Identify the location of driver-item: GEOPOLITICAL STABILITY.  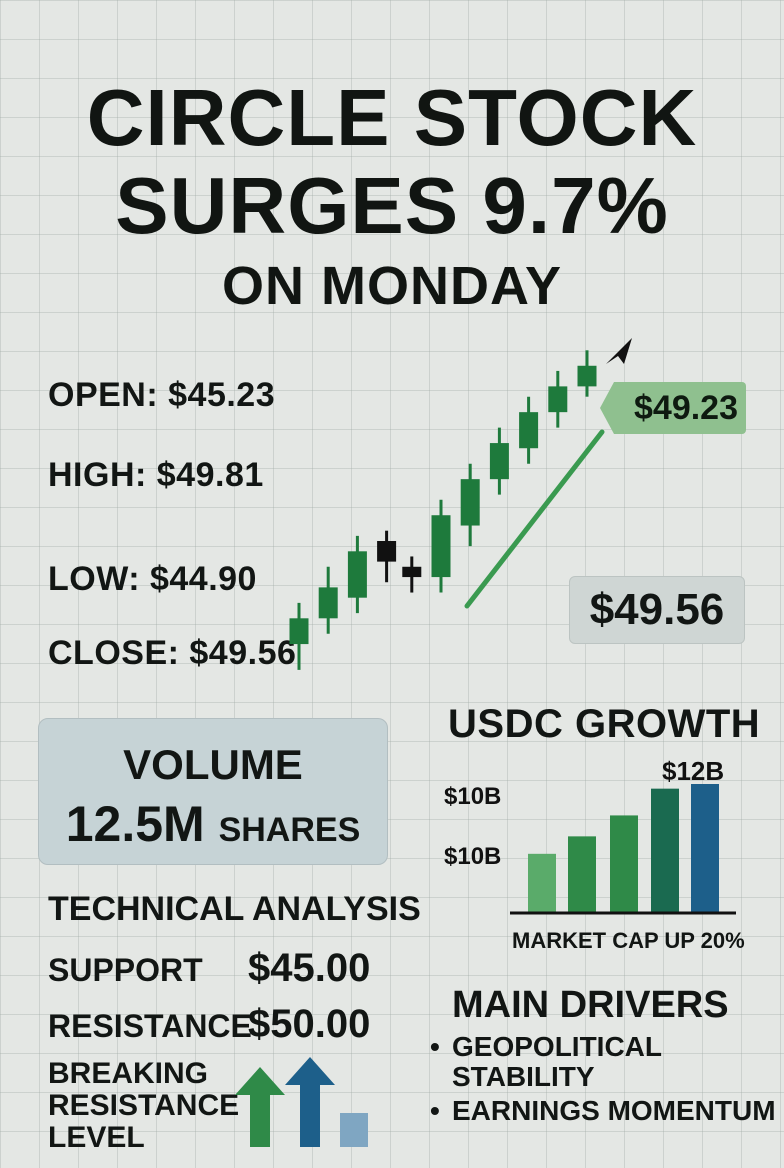
(551, 1062).